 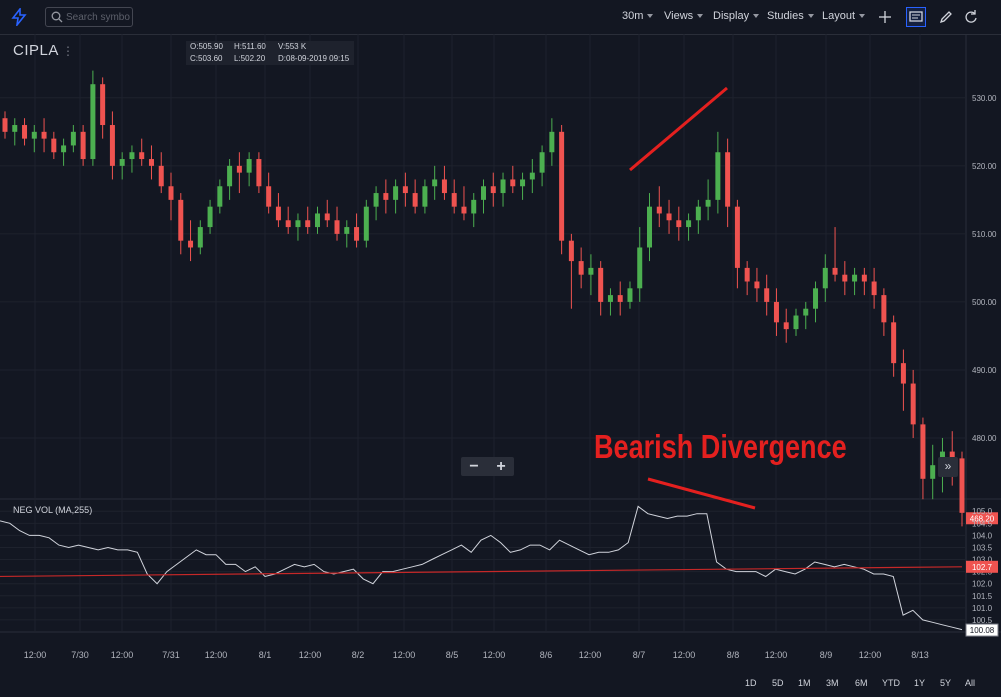 What do you see at coordinates (861, 683) in the screenshot?
I see `range-6m-button: 6M` at bounding box center [861, 683].